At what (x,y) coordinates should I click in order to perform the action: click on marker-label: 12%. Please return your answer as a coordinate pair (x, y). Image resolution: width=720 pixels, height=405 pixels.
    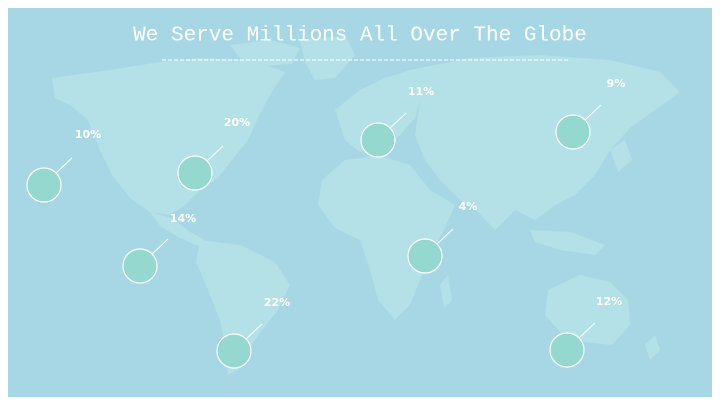
    Looking at the image, I should click on (609, 301).